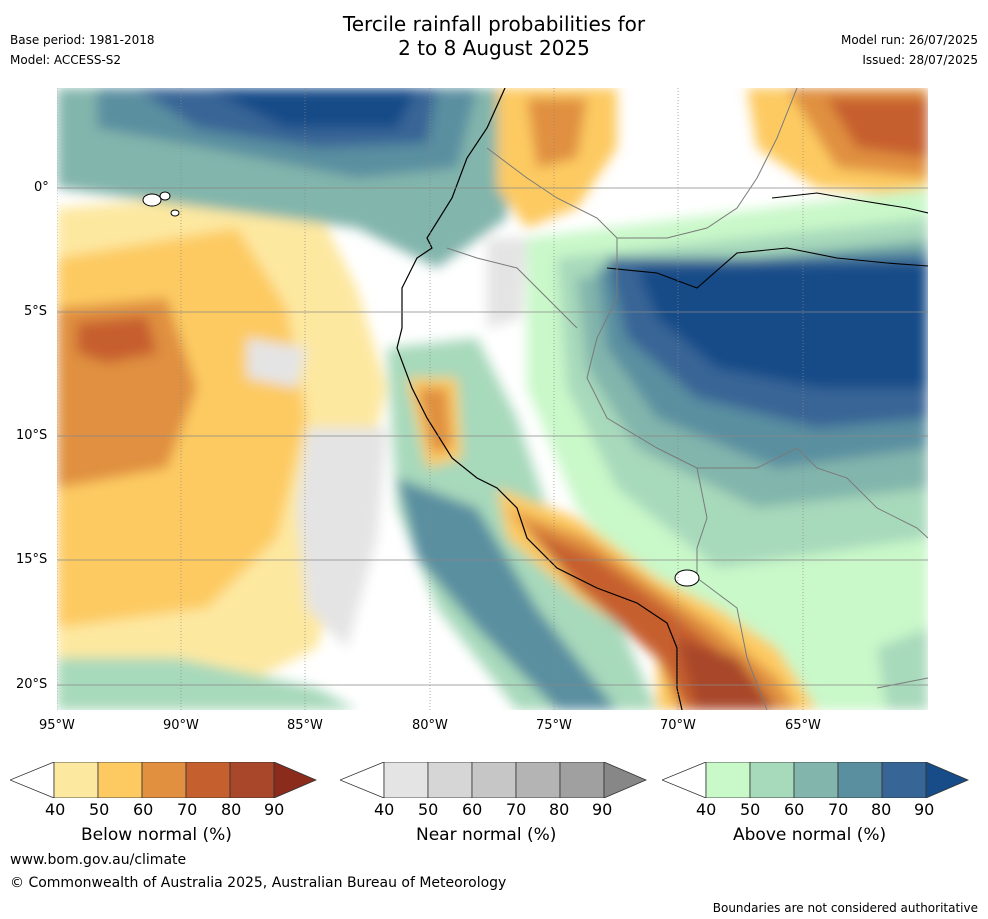 The image size is (988, 919). I want to click on lake-titicaca, so click(687, 578).